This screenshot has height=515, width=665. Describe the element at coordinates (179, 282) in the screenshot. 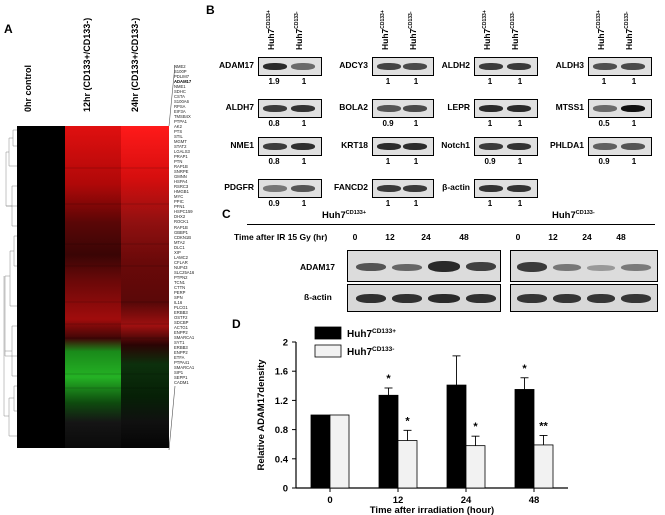

I see `gene-label: TCN1` at that location.